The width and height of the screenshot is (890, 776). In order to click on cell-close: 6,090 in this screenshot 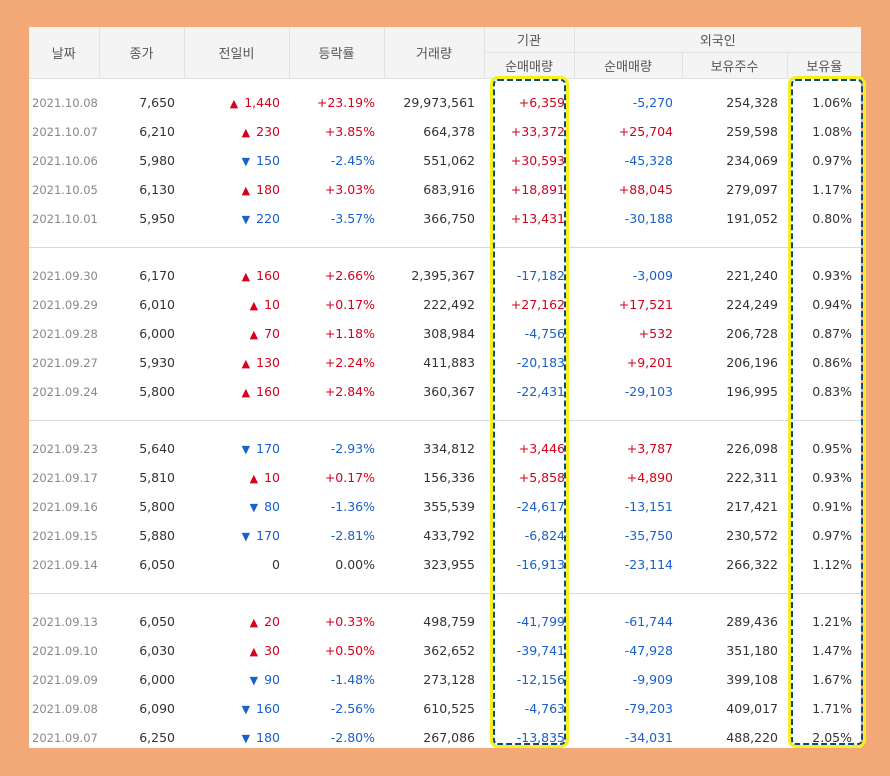, I will do `click(157, 708)`.